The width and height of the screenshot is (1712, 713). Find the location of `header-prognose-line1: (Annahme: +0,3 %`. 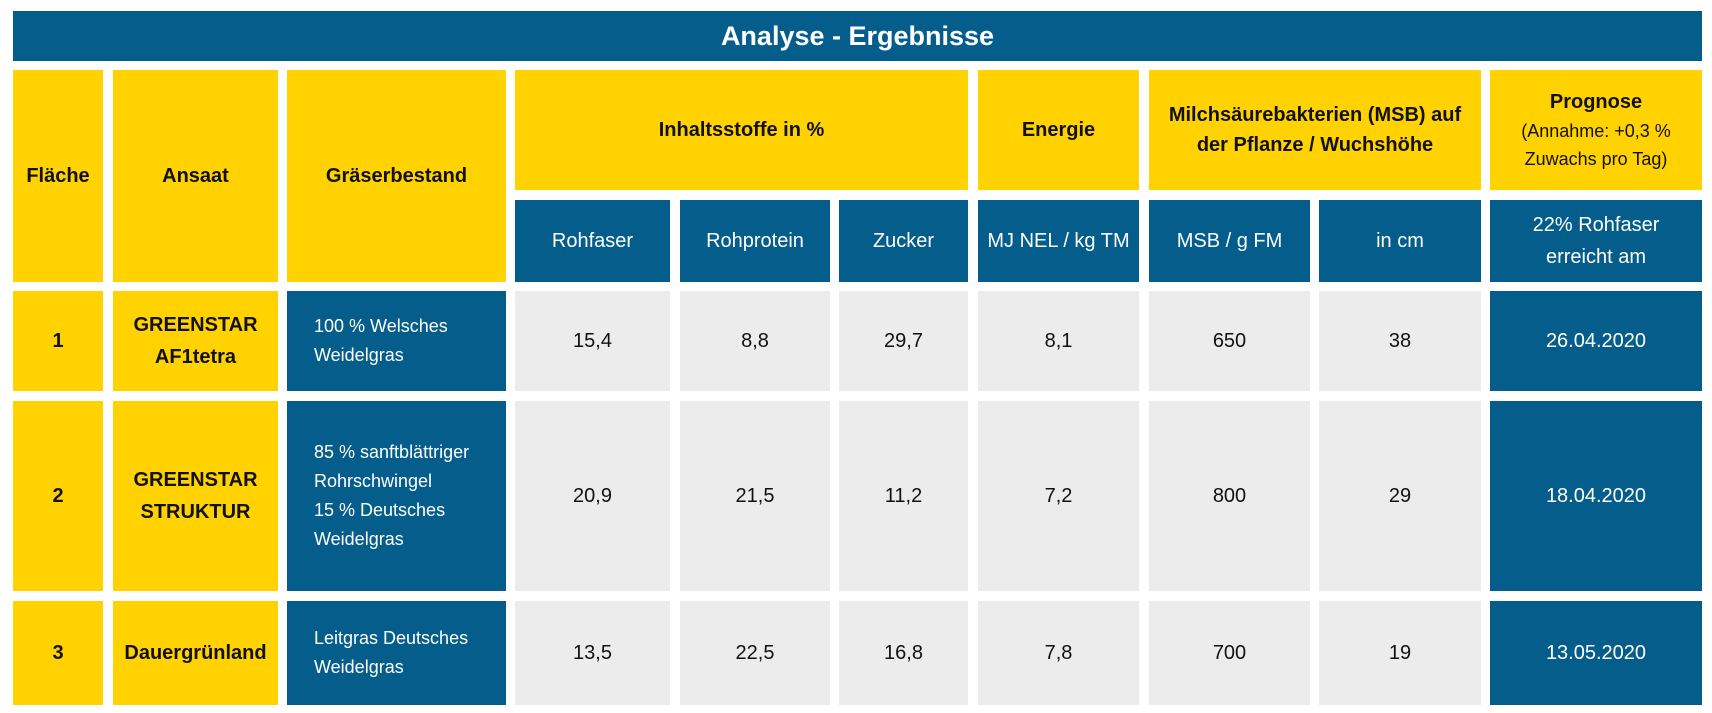

header-prognose-line1: (Annahme: +0,3 % is located at coordinates (1596, 131).